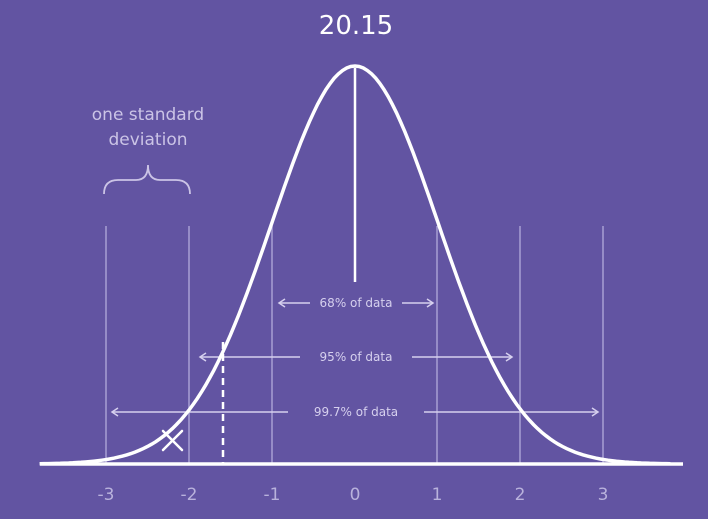  I want to click on x-tick-label: 2, so click(520, 495).